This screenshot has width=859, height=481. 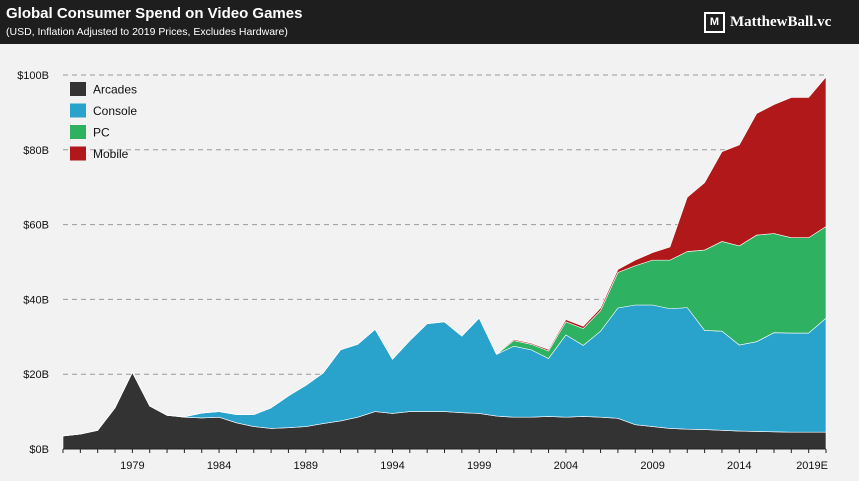 I want to click on y-axis-ticks: $0B $20B $40B $60B $80B $100B, so click(x=33, y=263).